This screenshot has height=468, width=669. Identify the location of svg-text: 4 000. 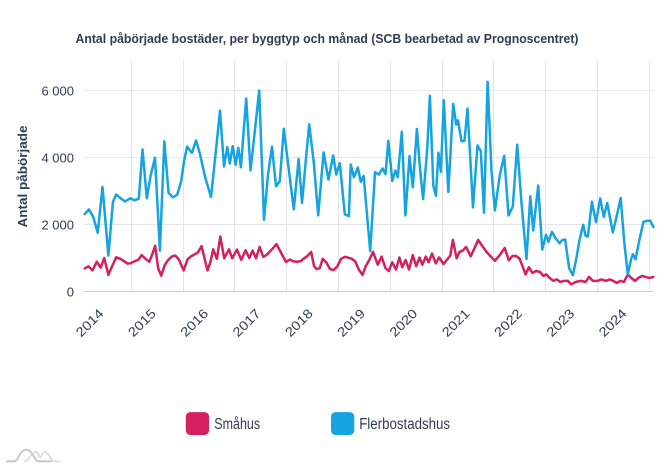
(57, 158).